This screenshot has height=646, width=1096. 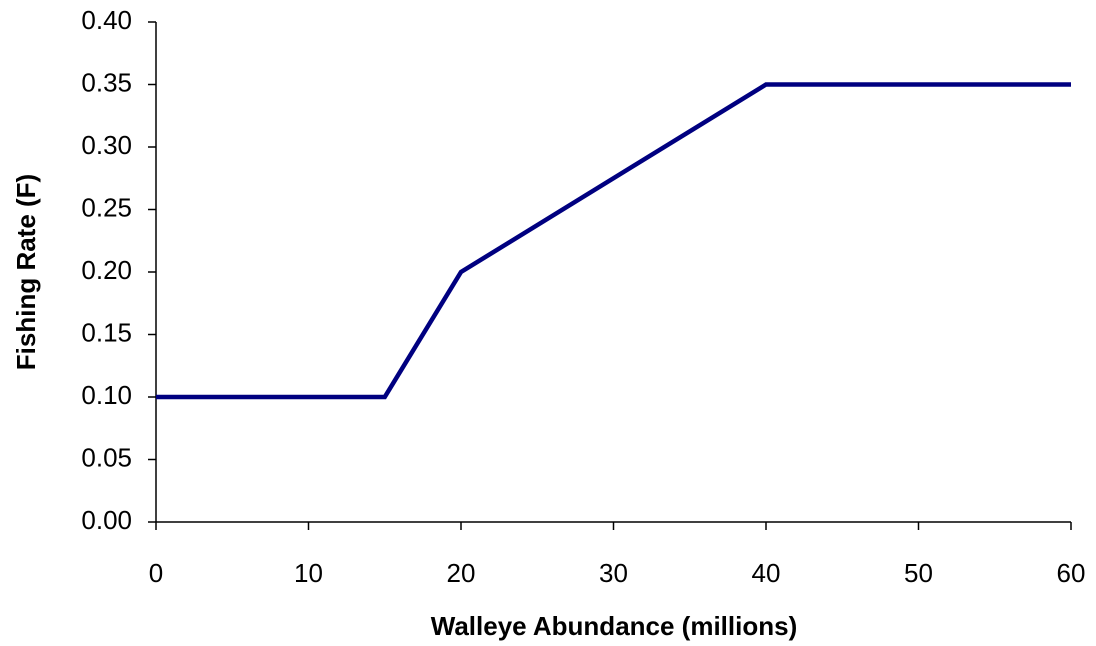 I want to click on x-axis-title: Walleye Abundance (millions), so click(x=614, y=626).